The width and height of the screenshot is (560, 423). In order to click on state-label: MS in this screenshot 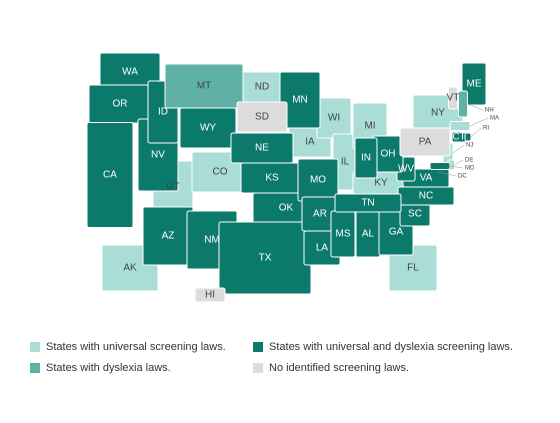, I will do `click(343, 234)`.